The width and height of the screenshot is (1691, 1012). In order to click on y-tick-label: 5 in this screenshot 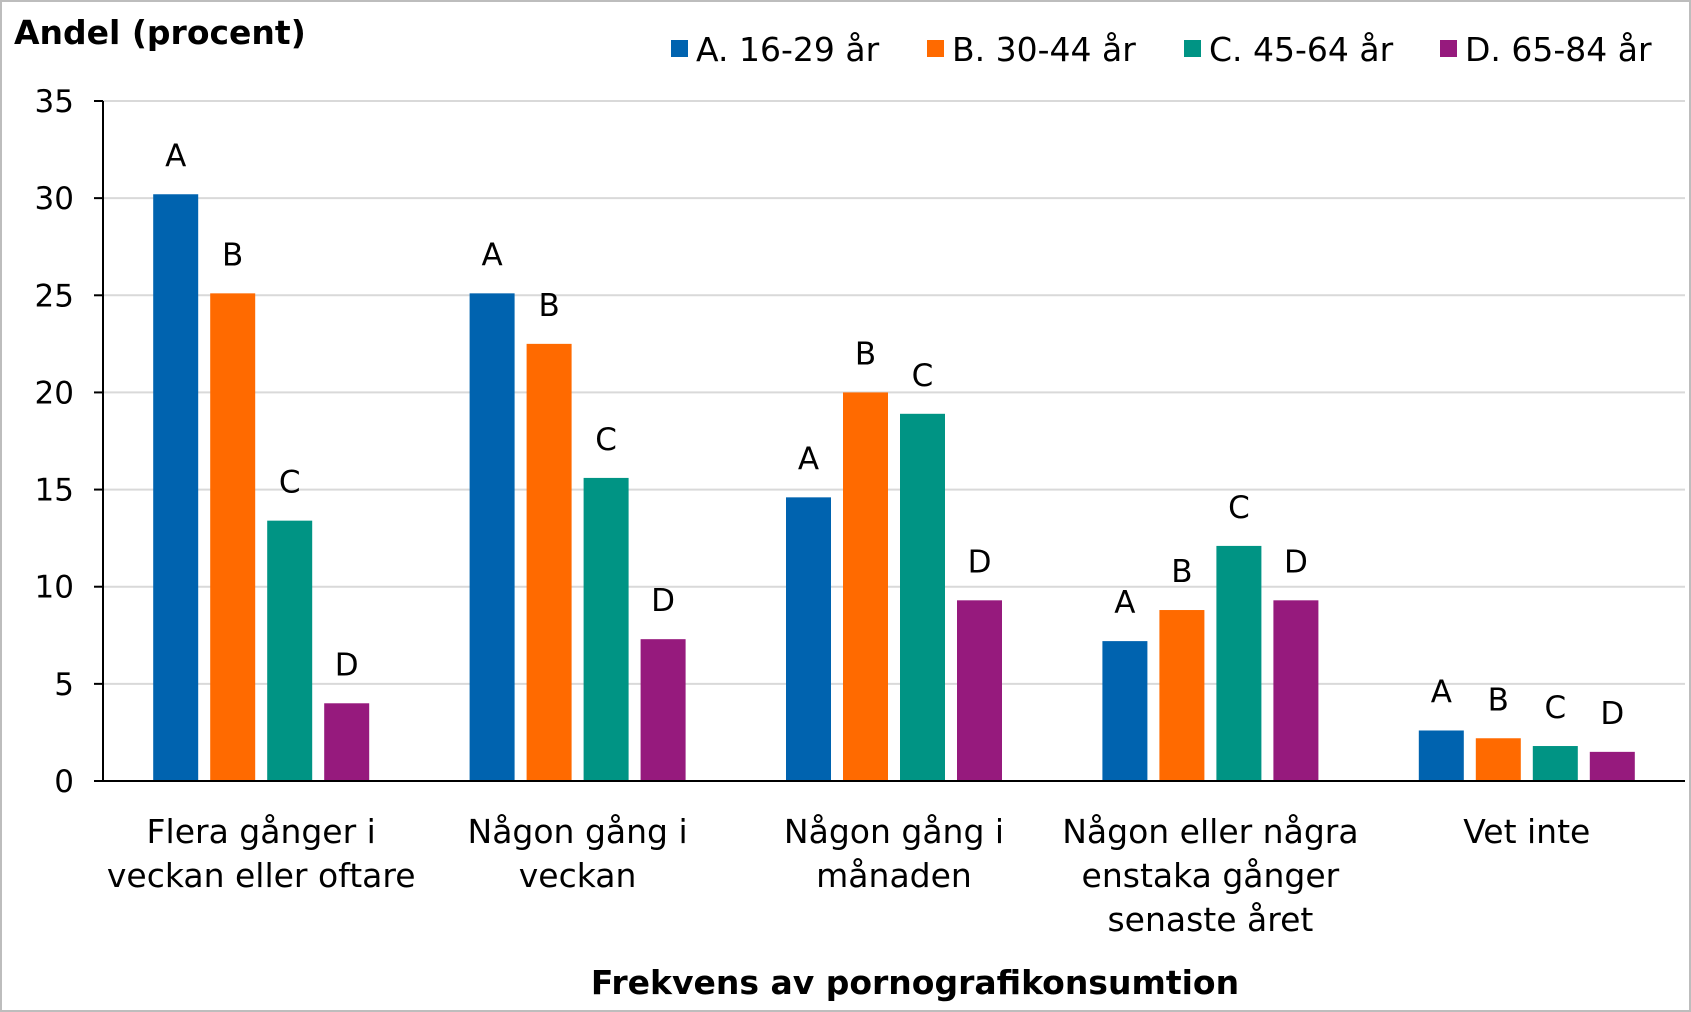, I will do `click(64, 685)`.